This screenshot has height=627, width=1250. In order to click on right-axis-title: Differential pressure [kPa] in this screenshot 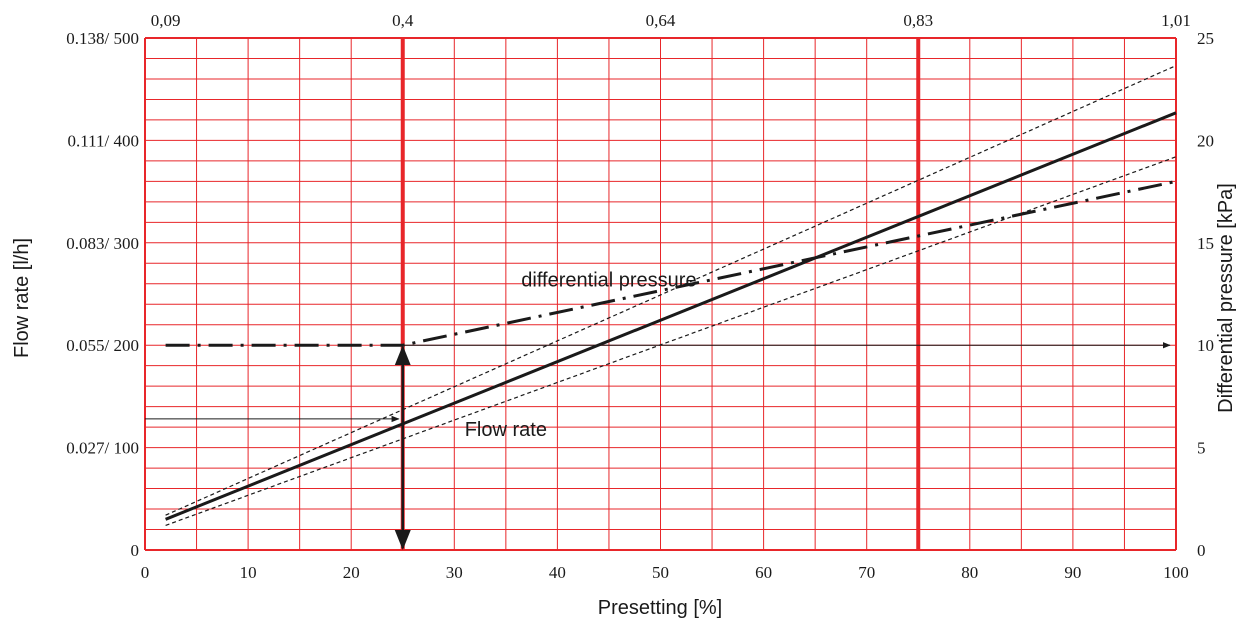, I will do `click(1226, 298)`.